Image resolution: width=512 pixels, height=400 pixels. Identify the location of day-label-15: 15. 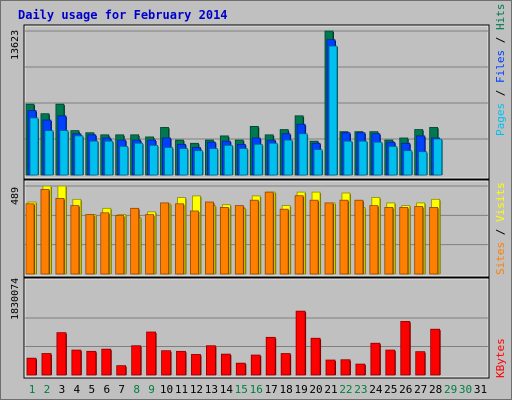
(241, 389).